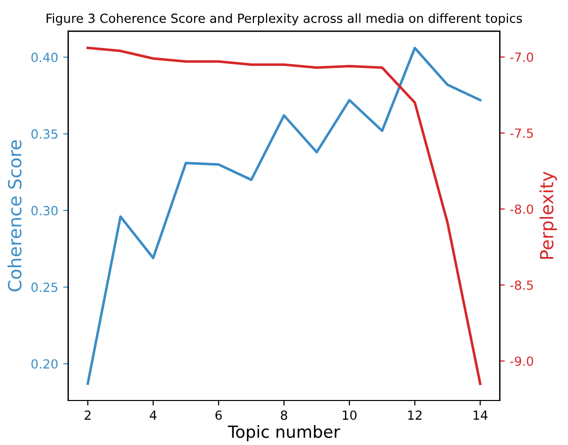 The width and height of the screenshot is (568, 445). Describe the element at coordinates (284, 415) in the screenshot. I see `x-tick-label: 8` at that location.